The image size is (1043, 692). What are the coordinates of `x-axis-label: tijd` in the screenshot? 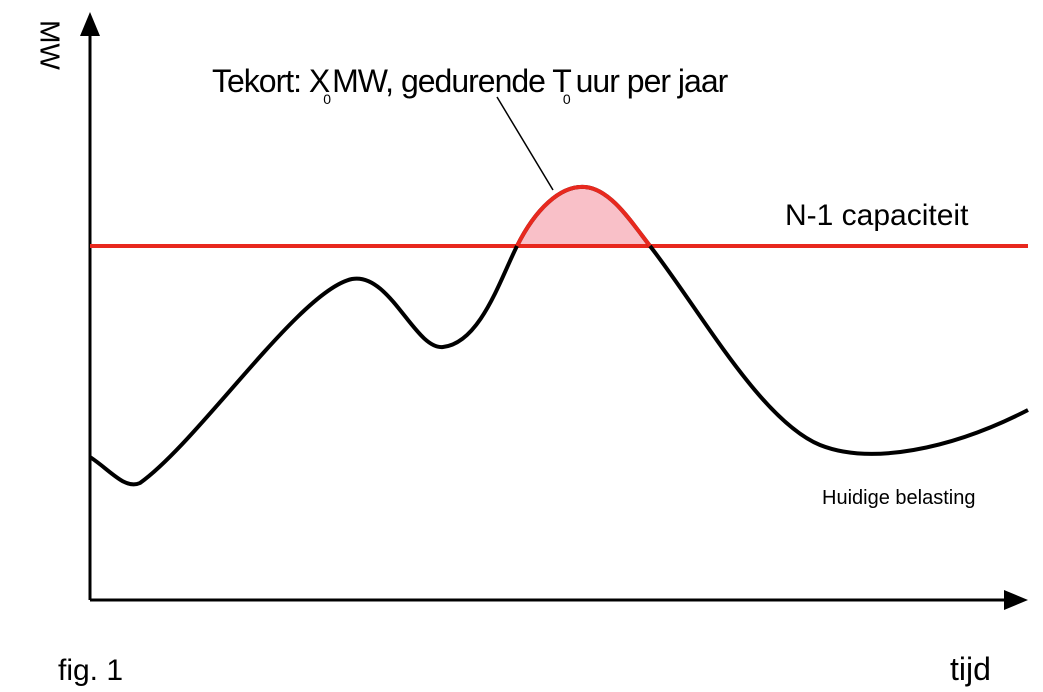 It's located at (970, 669).